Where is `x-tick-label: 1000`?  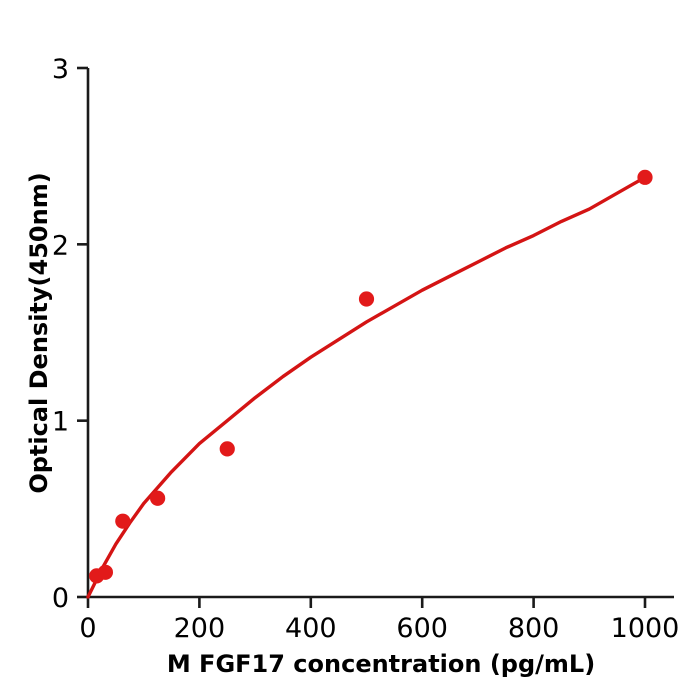
x-tick-label: 1000 is located at coordinates (645, 628).